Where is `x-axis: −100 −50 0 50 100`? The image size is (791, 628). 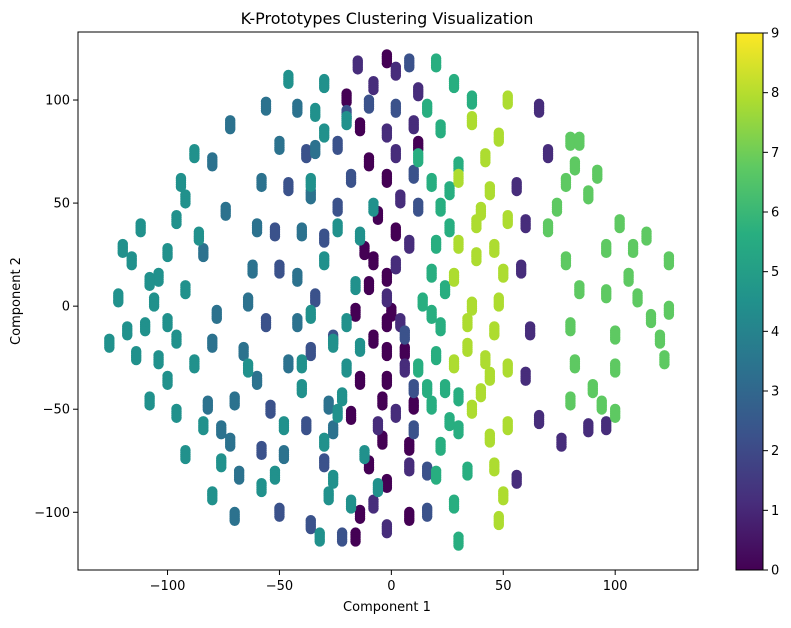 x-axis: −100 −50 0 50 100 is located at coordinates (389, 582).